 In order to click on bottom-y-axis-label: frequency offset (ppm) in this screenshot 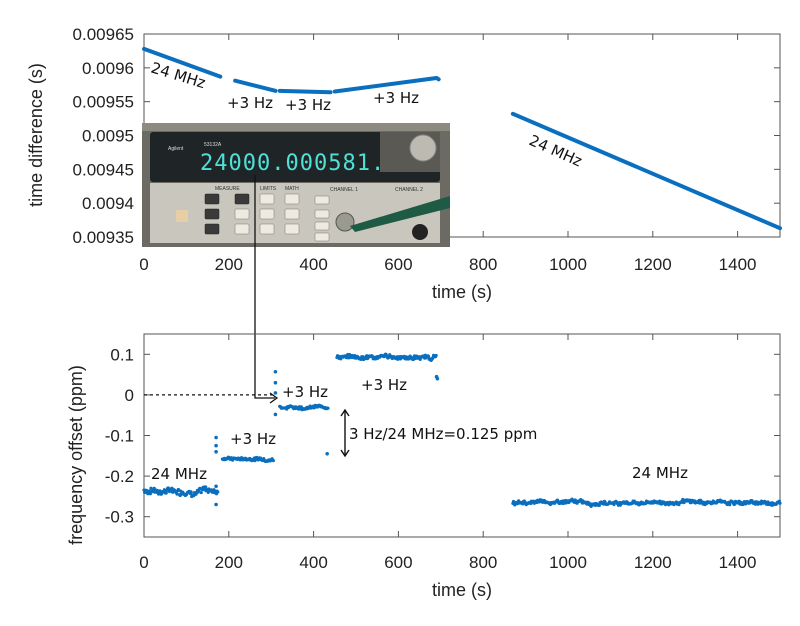, I will do `click(76, 455)`.